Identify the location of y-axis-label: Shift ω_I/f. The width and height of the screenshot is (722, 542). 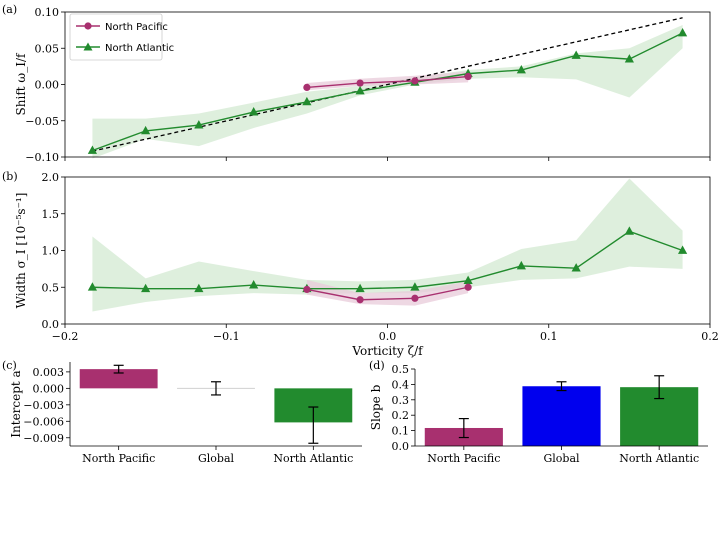
(21, 83).